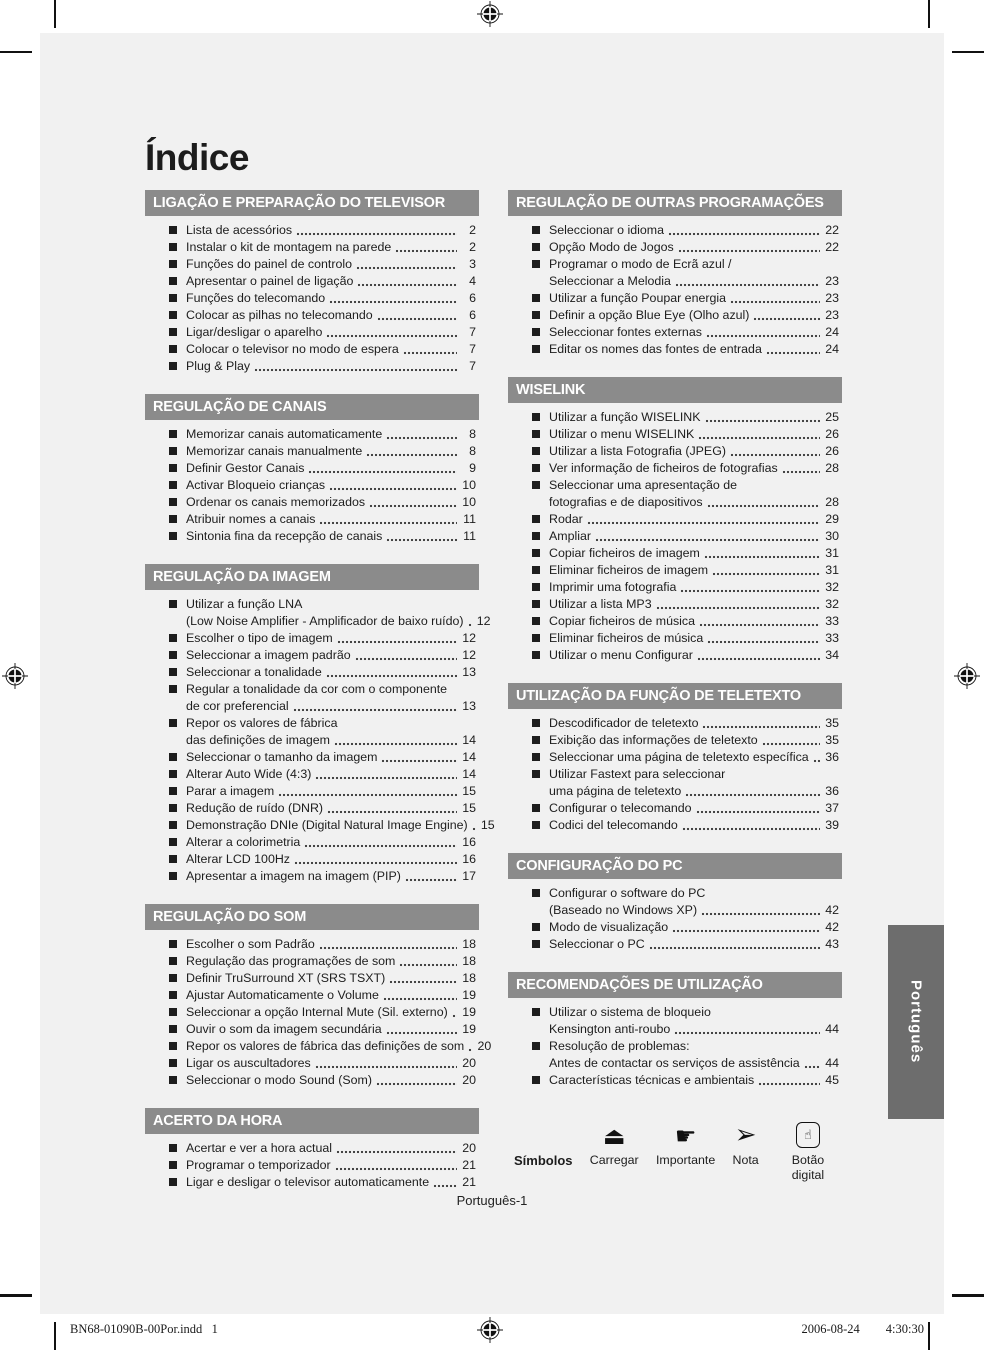  I want to click on toc-entry-text: Utilizar a lista Fotografia (JPEG), so click(637, 451).